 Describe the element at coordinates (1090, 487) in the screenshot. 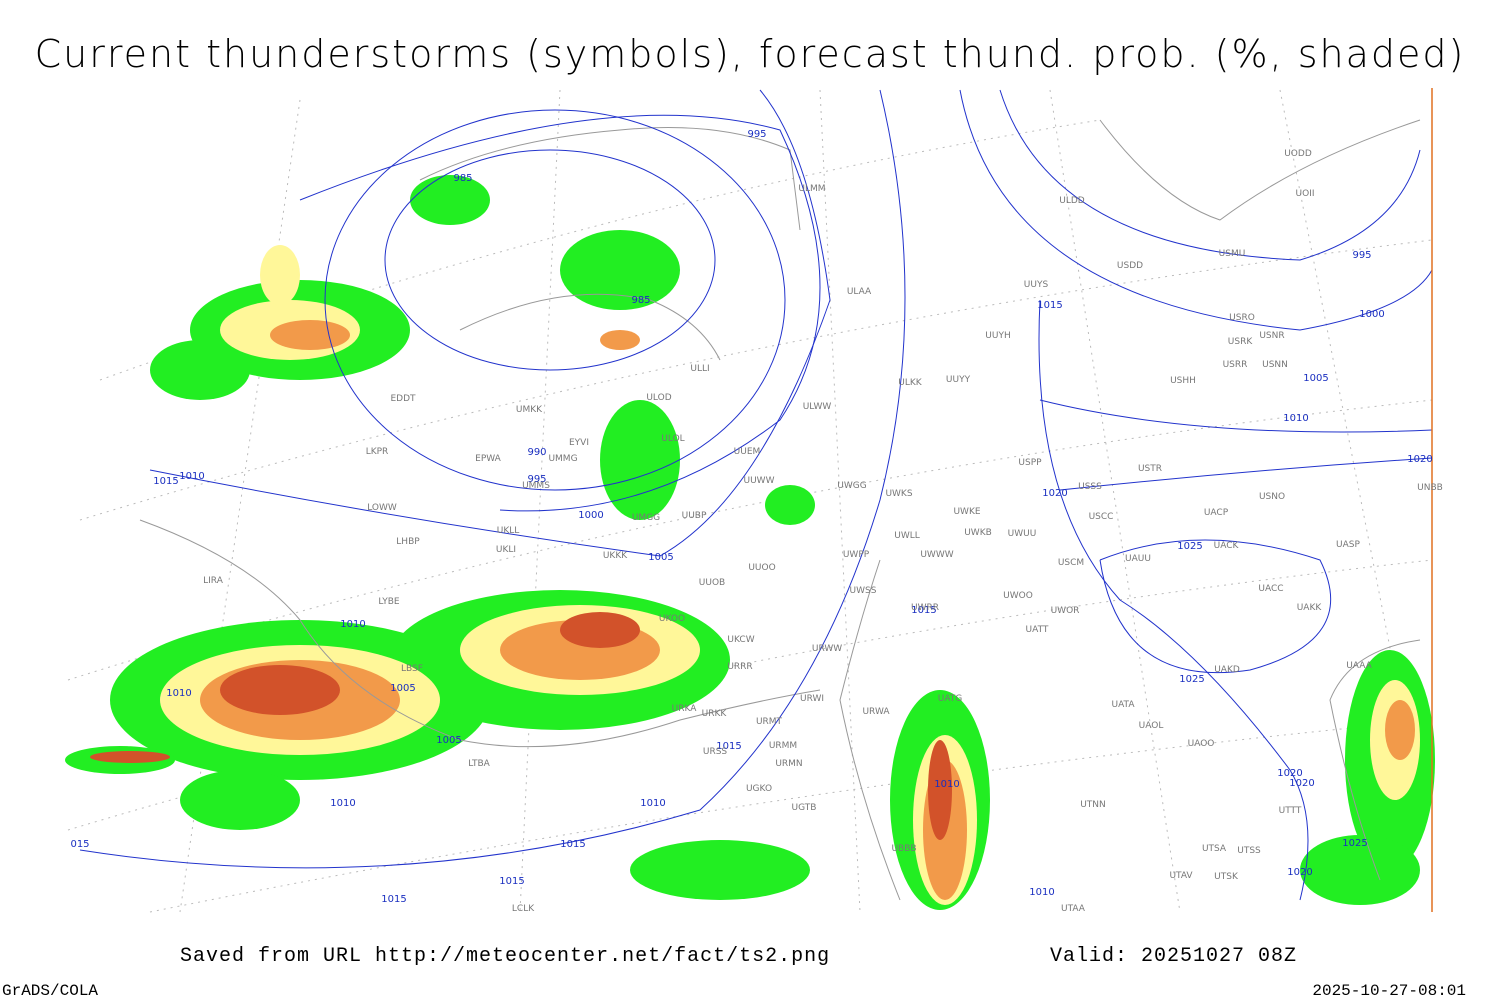

I see `station-label: USSS` at that location.